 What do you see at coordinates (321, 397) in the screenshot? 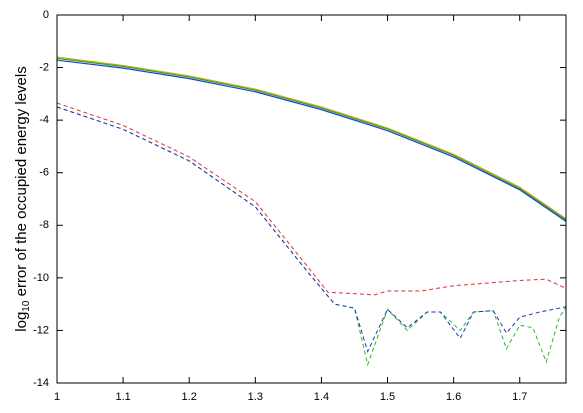
I see `x-tick-label: 1.4` at bounding box center [321, 397].